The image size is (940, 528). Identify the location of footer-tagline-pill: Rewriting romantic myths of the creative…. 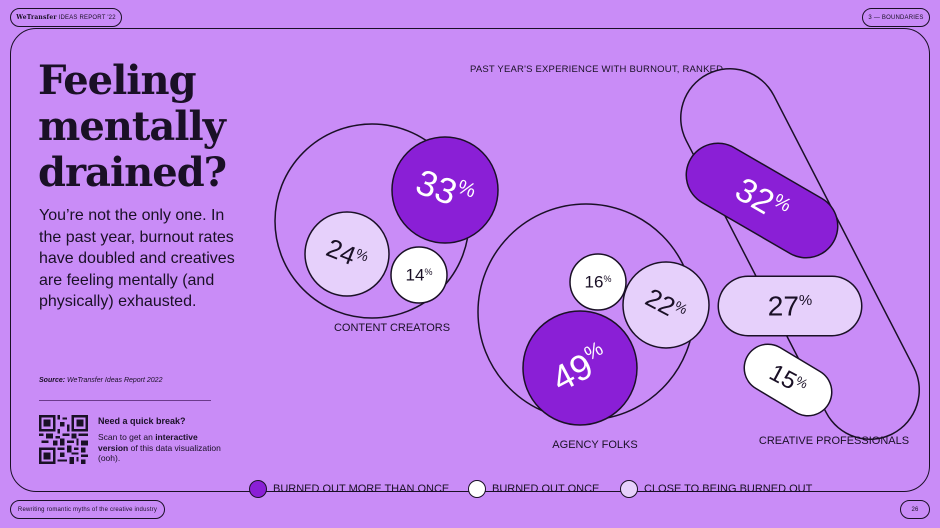
(87, 509).